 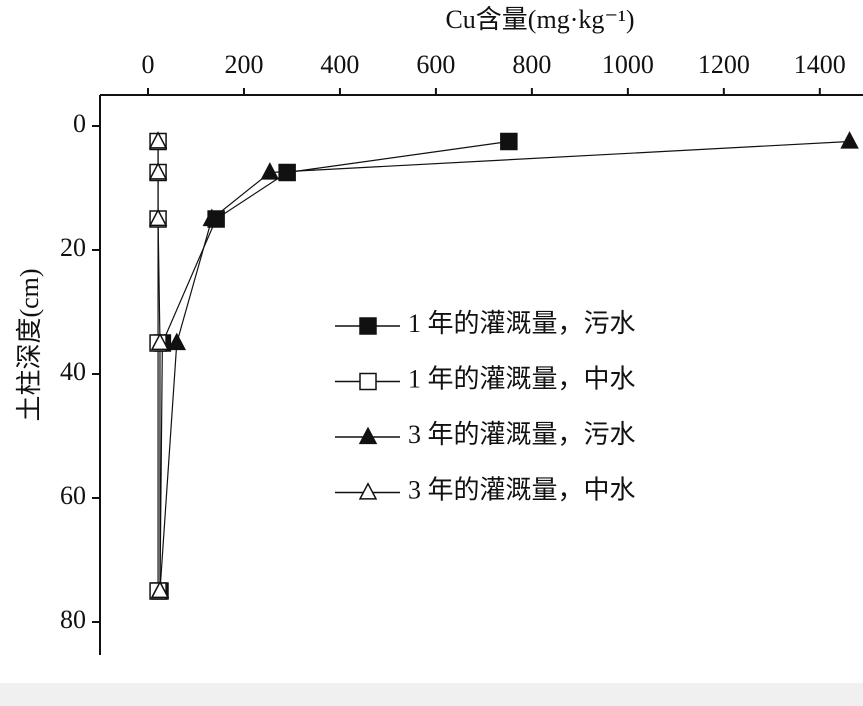 I want to click on y-tick-label: 60, so click(x=73, y=495).